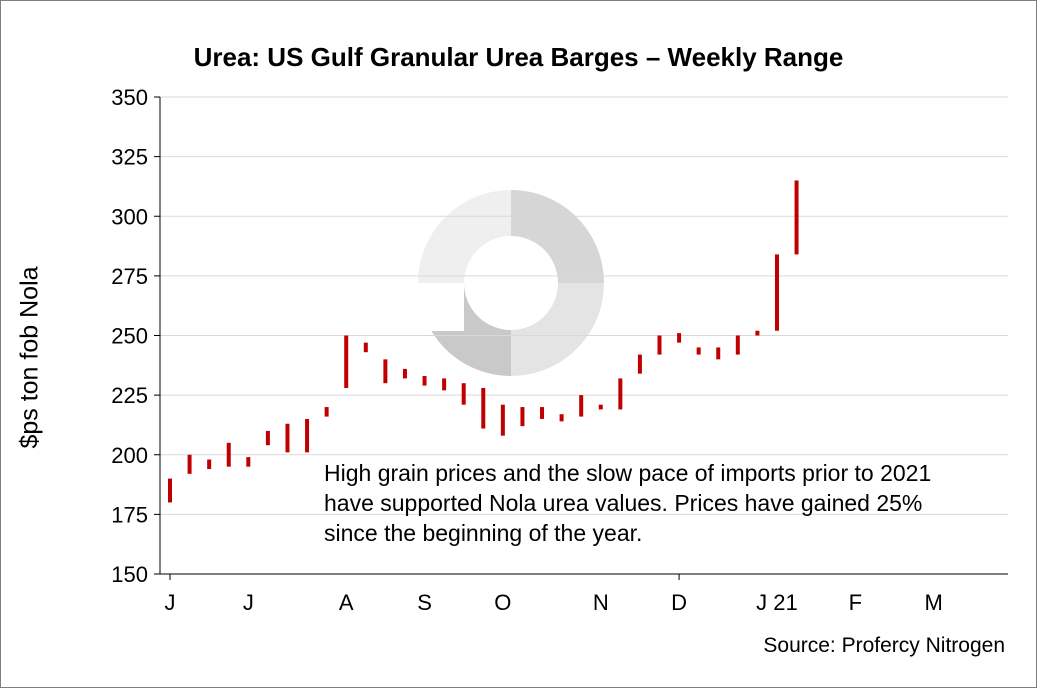  Describe the element at coordinates (129, 514) in the screenshot. I see `y-tick-label: 175` at that location.